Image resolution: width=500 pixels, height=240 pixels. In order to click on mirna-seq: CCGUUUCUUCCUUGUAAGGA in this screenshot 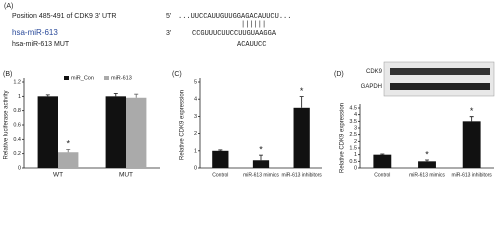, I will do `click(234, 34)`.